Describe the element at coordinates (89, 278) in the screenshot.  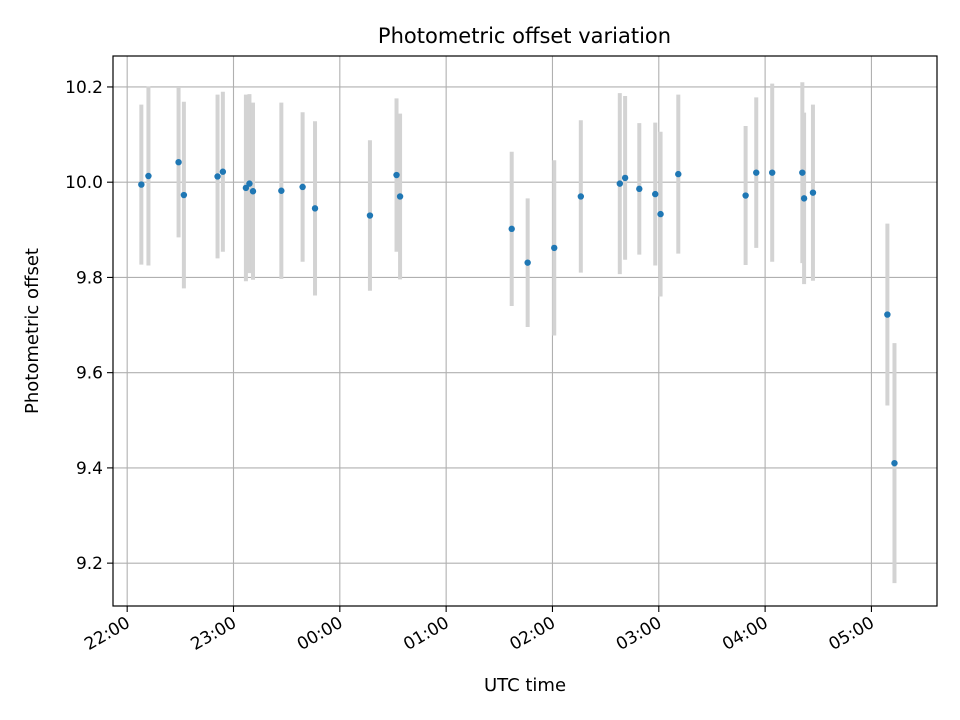
I see `y-tick-label: 9.8` at that location.